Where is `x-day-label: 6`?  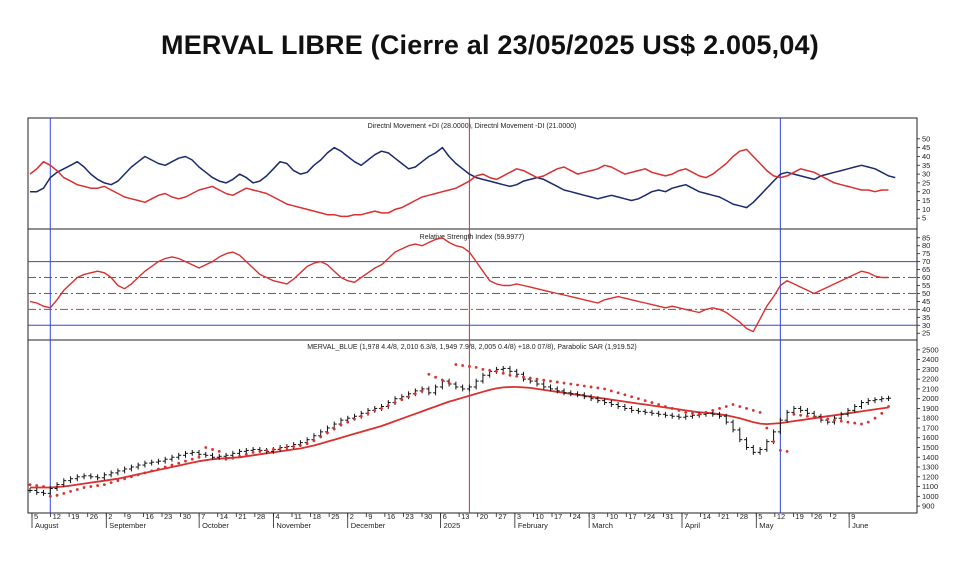
x-day-label: 6 is located at coordinates (445, 516).